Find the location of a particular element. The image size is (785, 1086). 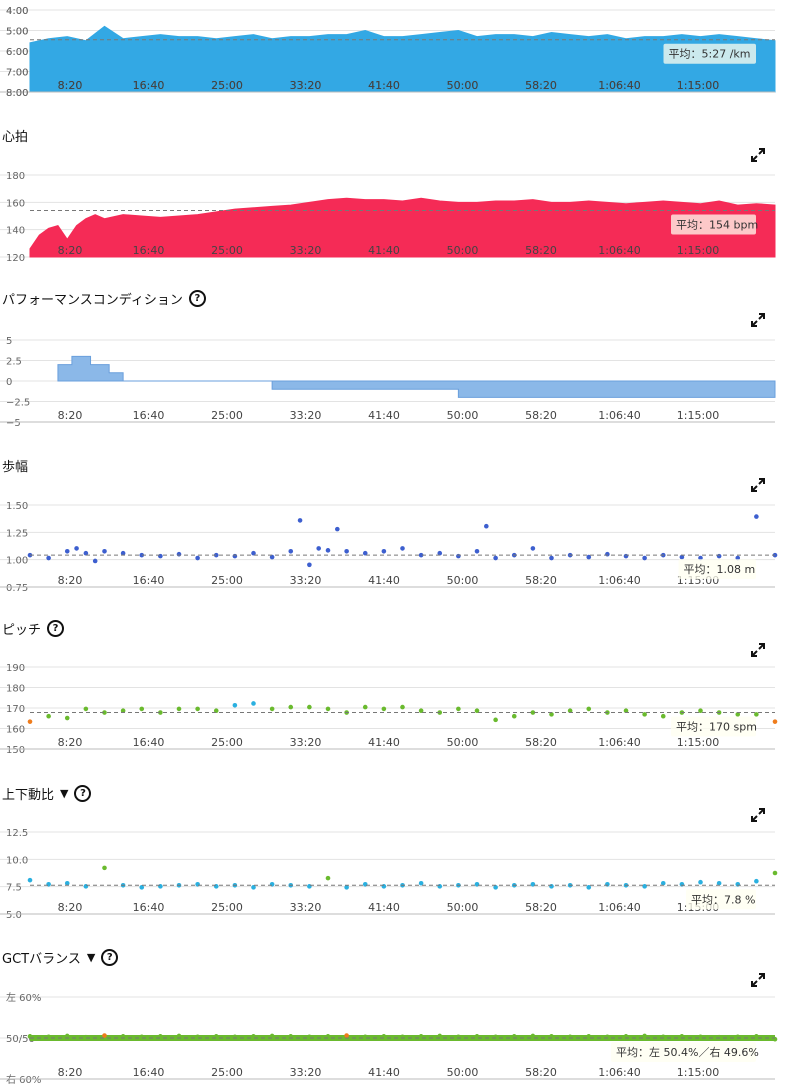

average-label: 平均：左 50.4%／右 49.6% is located at coordinates (687, 1052).